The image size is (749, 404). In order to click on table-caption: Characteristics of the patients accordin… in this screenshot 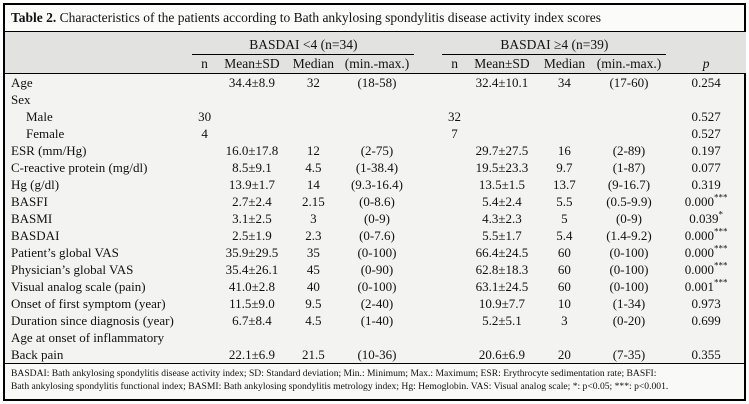, I will do `click(330, 17)`.